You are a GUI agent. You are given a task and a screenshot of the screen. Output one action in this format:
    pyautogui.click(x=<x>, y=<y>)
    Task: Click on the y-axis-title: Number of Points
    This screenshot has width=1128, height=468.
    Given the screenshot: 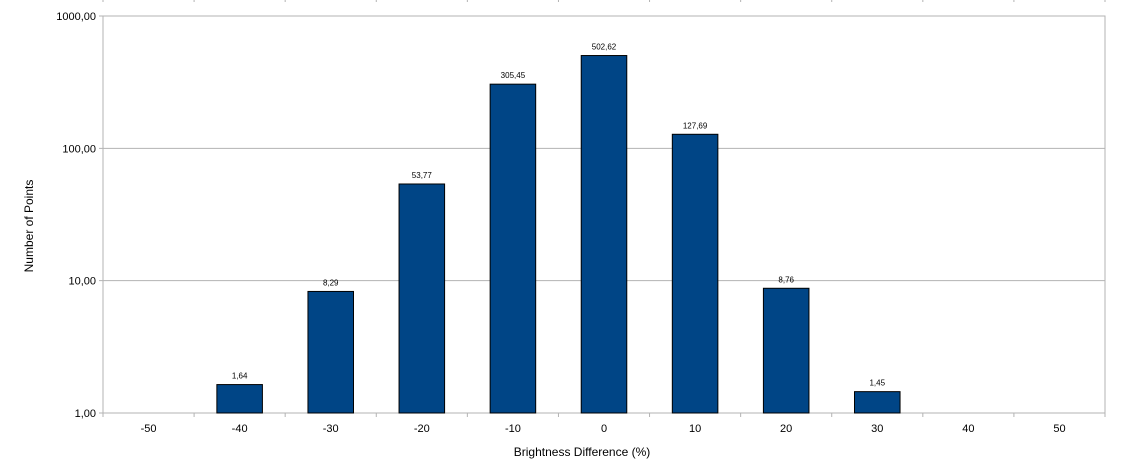 What is the action you would take?
    pyautogui.click(x=29, y=226)
    